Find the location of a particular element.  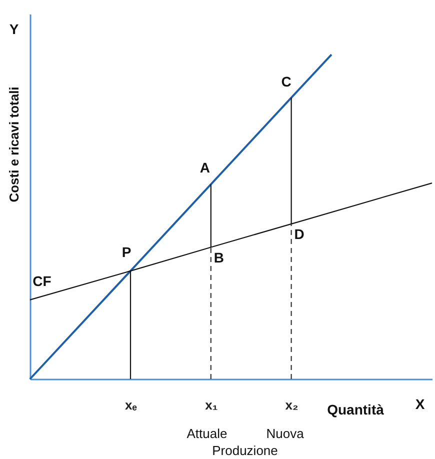

annotation: C is located at coordinates (286, 82).